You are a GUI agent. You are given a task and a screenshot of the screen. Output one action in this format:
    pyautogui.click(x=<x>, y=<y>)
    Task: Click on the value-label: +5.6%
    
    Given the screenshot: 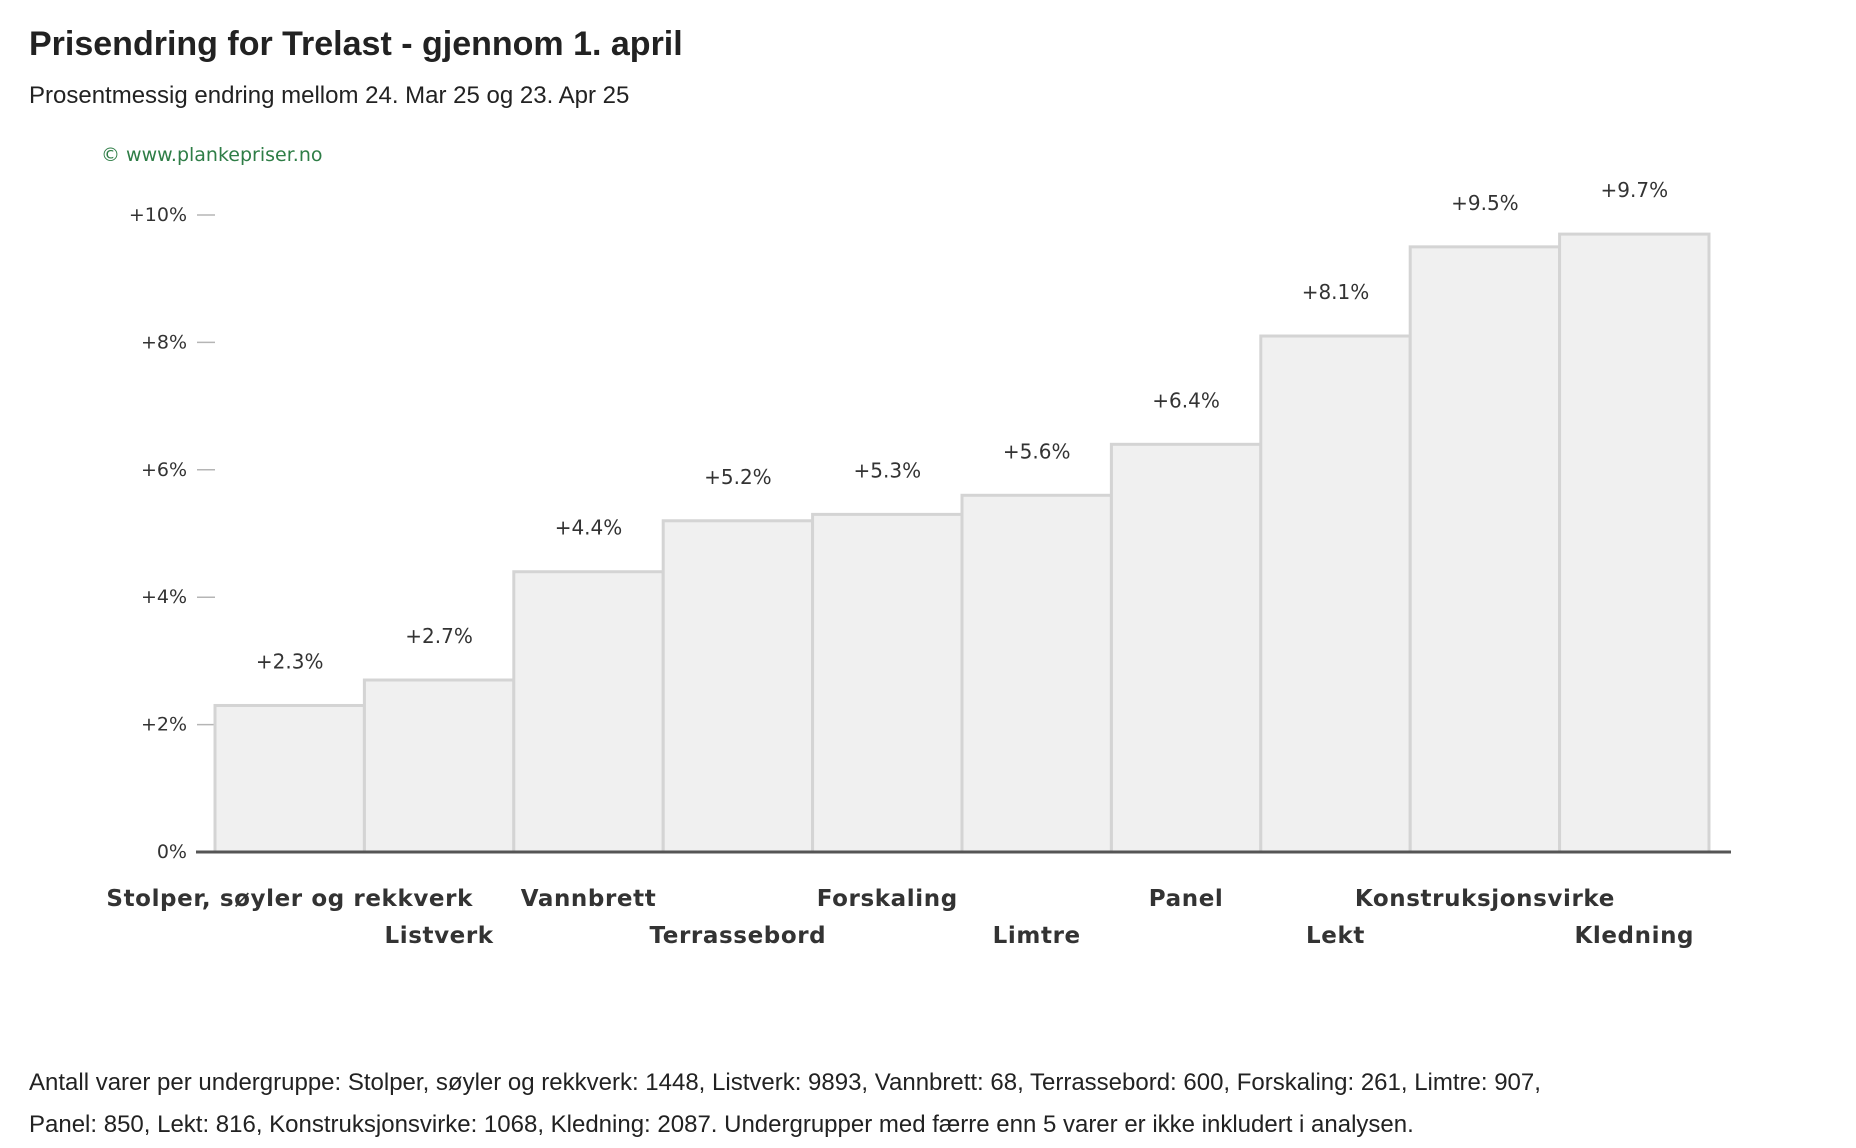 What is the action you would take?
    pyautogui.click(x=1037, y=451)
    